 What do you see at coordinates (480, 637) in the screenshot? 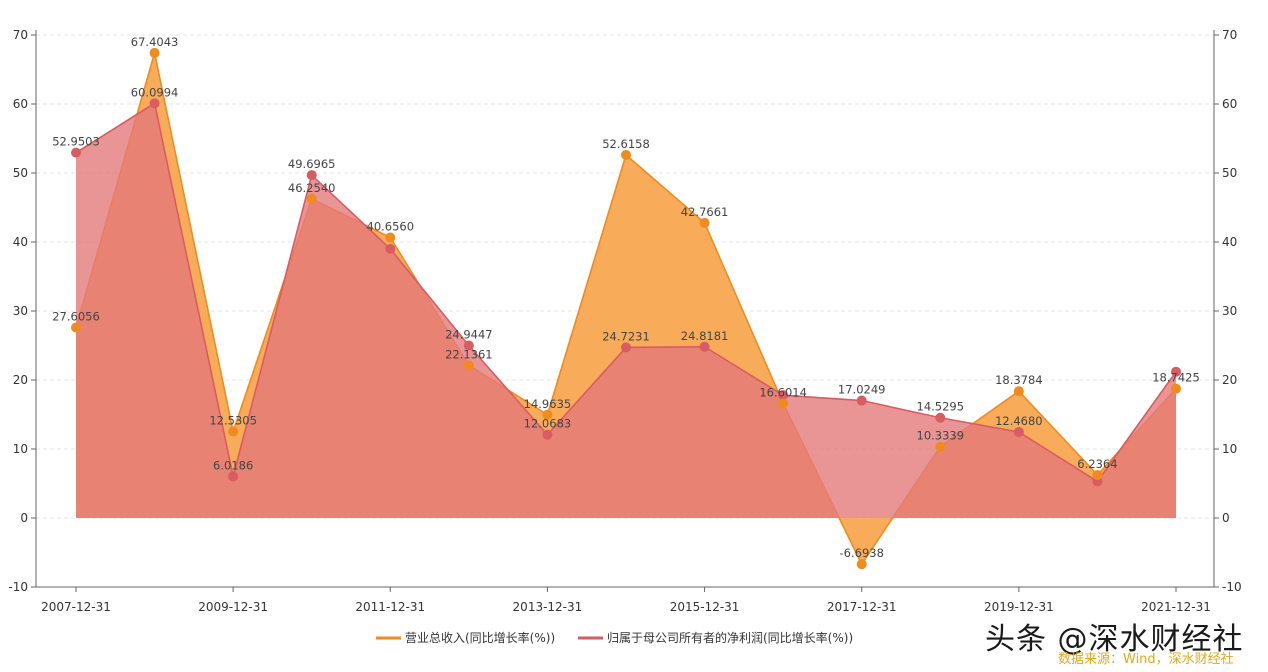
I see `legend-label-series-1: 营业总收入(同比增长率(%))` at bounding box center [480, 637].